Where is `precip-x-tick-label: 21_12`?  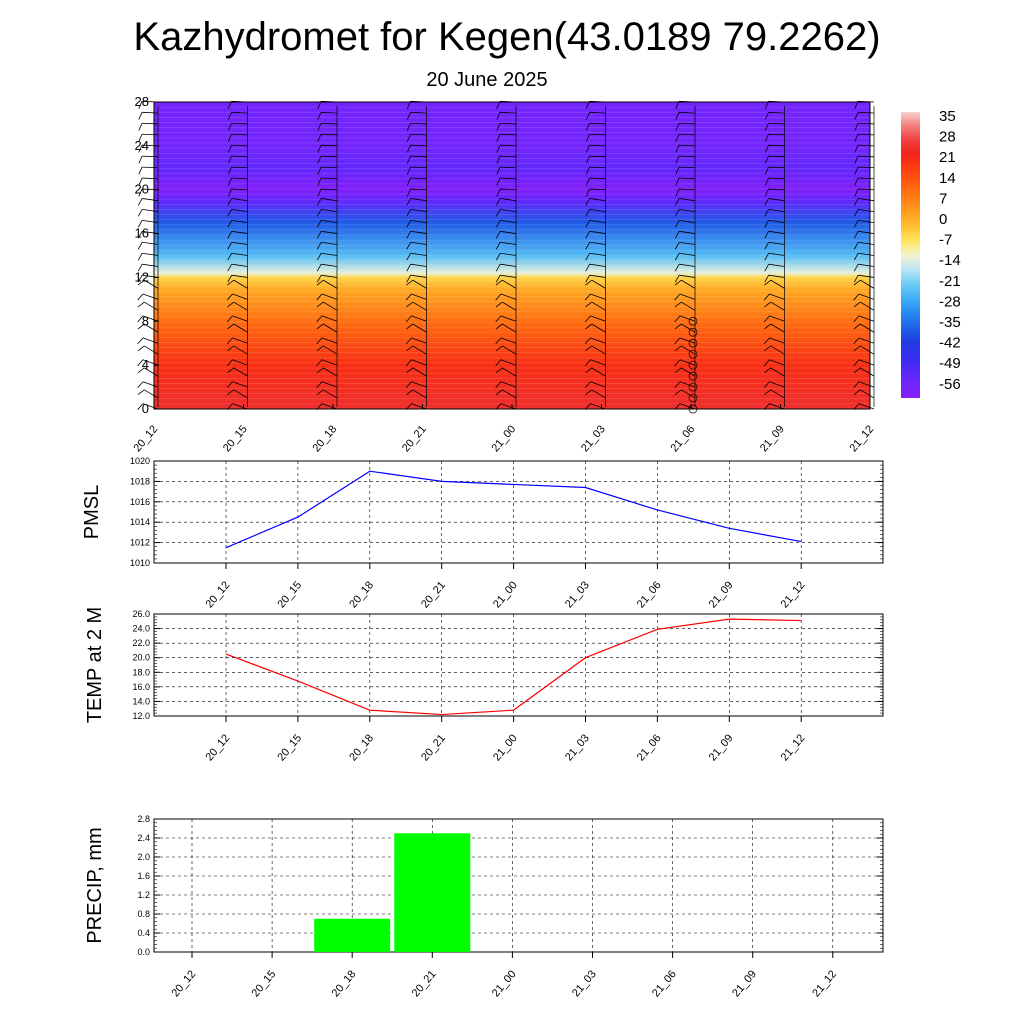
precip-x-tick-label: 21_12 is located at coordinates (824, 983).